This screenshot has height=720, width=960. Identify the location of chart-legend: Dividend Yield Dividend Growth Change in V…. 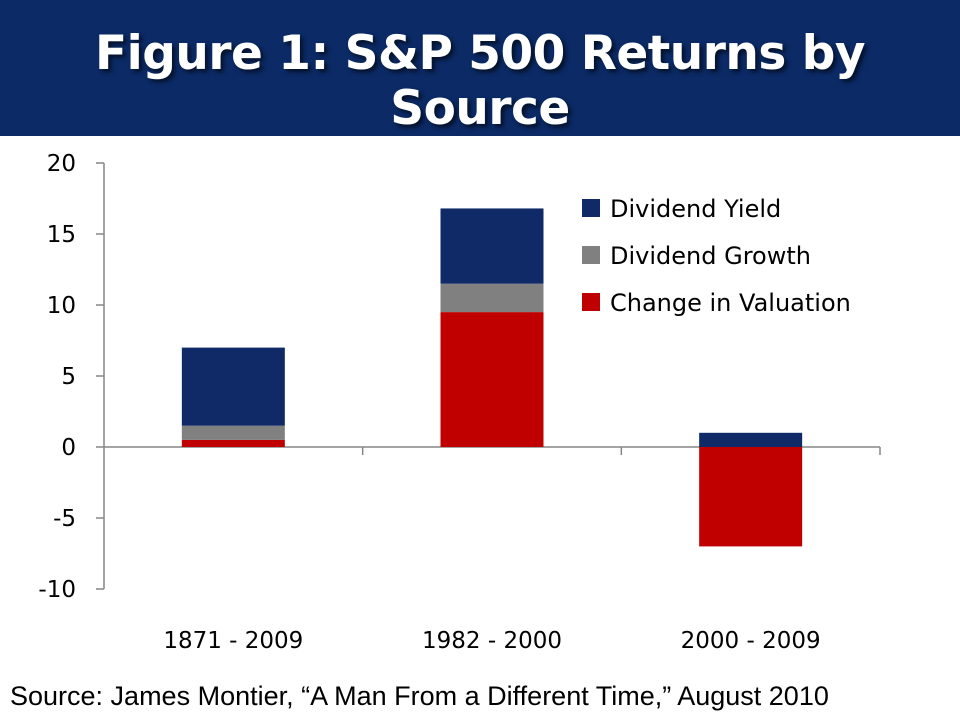
(716, 256).